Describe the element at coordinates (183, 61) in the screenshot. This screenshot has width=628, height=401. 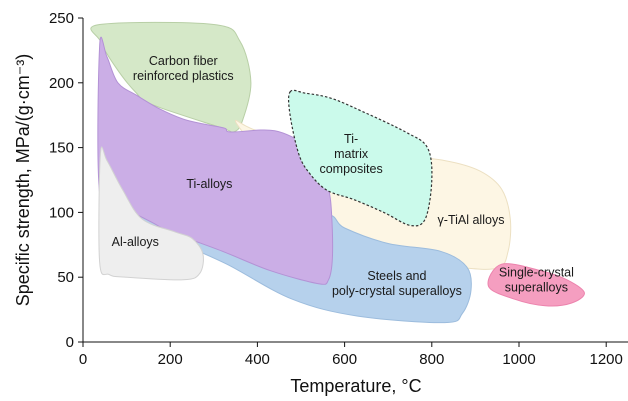
I see `region-label-line: Carbon fiber` at that location.